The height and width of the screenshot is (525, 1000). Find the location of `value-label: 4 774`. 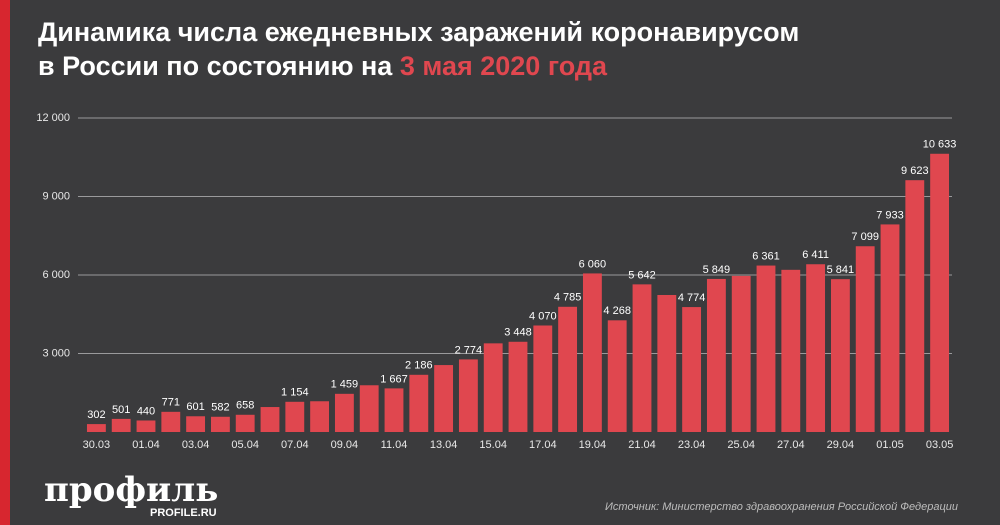

value-label: 4 774 is located at coordinates (692, 298).